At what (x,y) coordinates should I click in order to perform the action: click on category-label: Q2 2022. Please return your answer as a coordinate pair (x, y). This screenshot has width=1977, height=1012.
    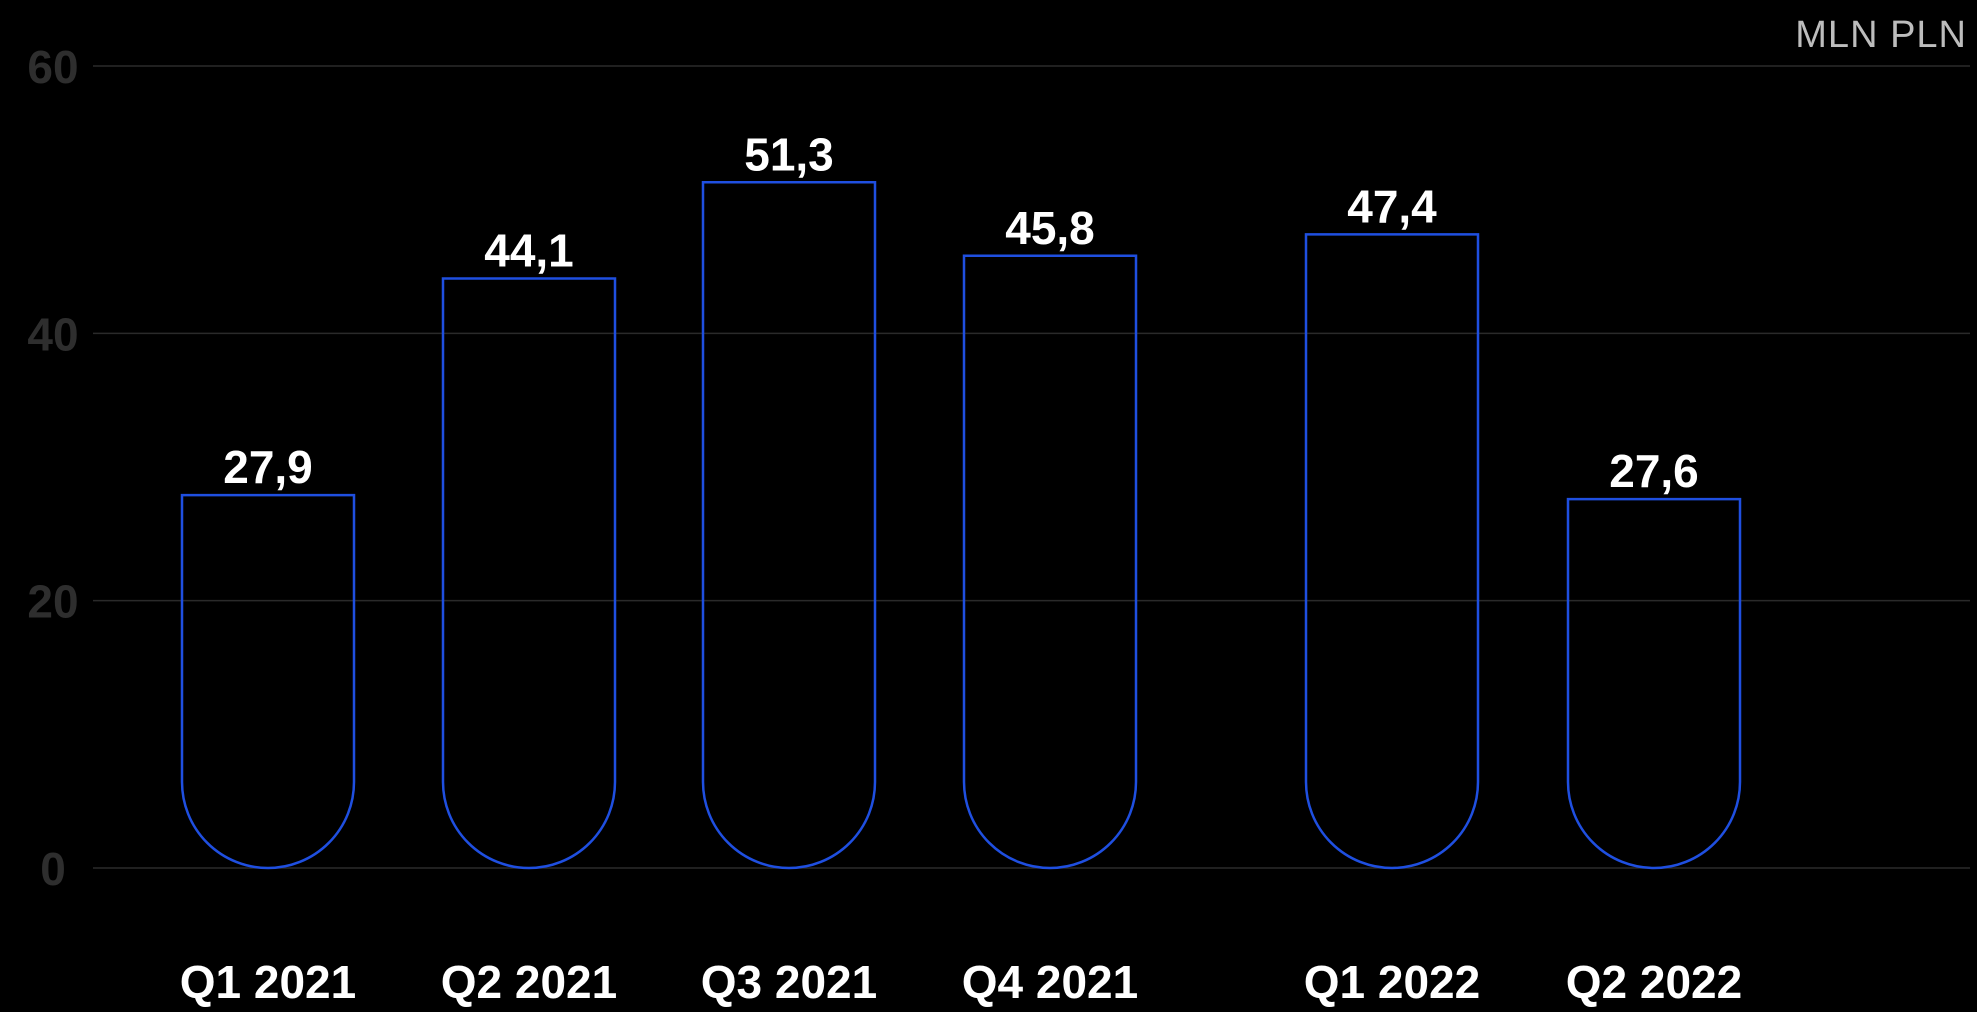
    Looking at the image, I should click on (1654, 982).